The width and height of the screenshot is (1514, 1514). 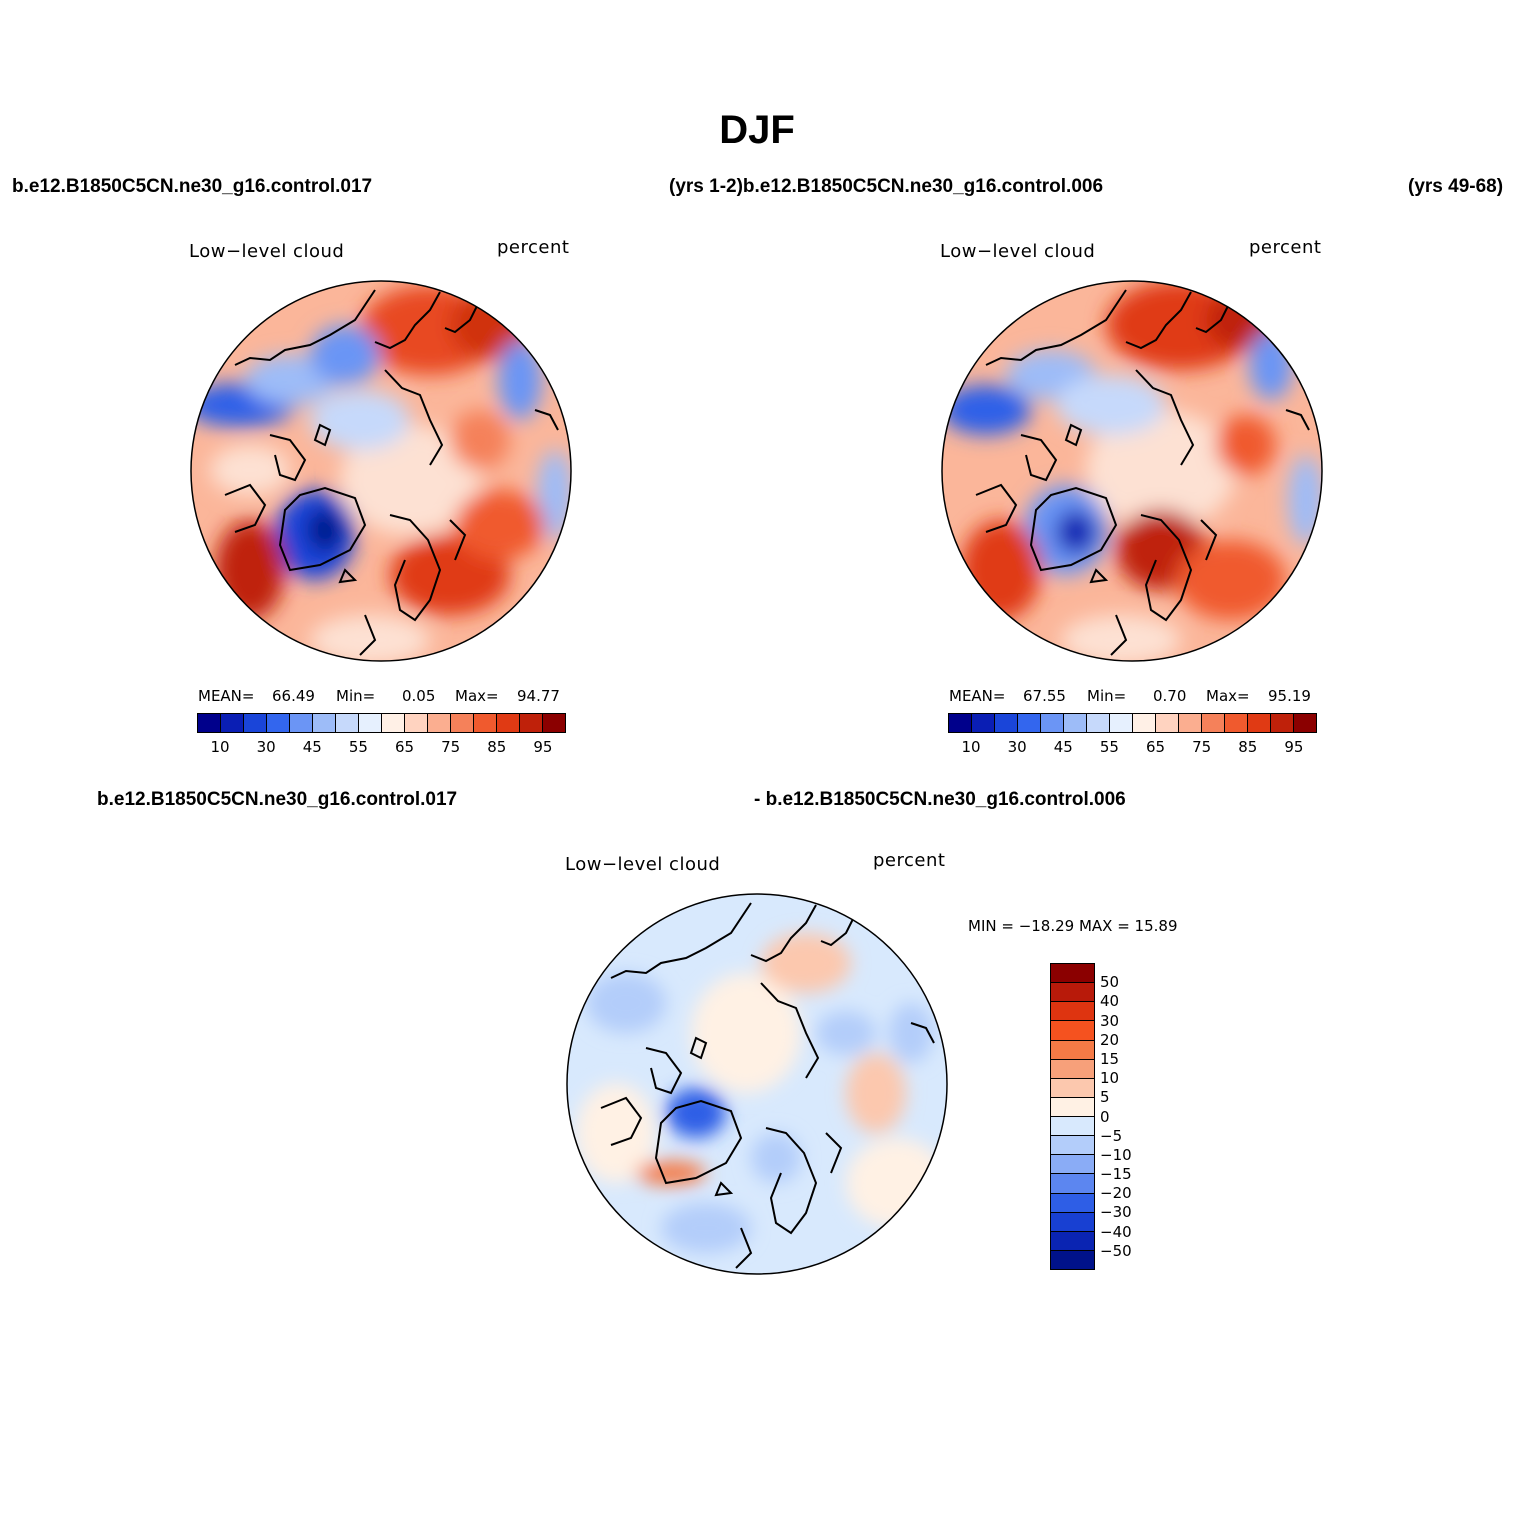 What do you see at coordinates (1116, 1174) in the screenshot?
I see `colorbar-tick-label: −15` at bounding box center [1116, 1174].